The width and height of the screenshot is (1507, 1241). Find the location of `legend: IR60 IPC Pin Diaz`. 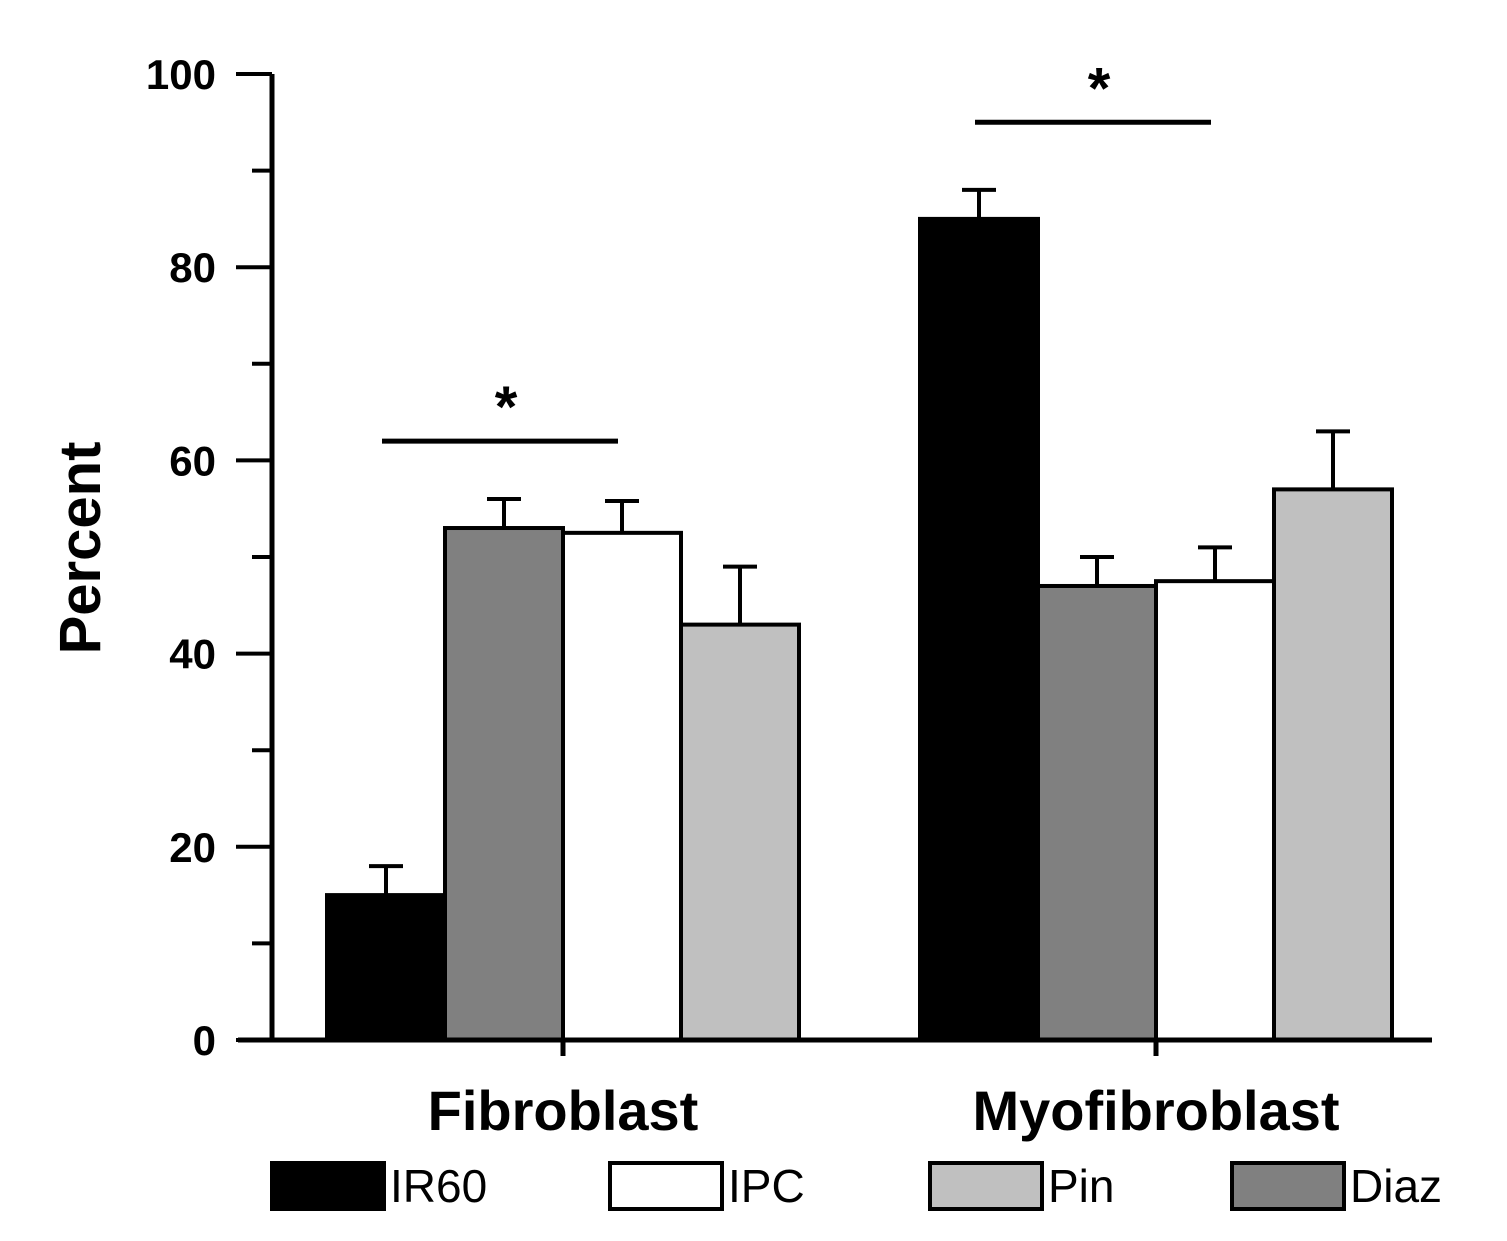

legend: IR60 IPC Pin Diaz is located at coordinates (856, 1186).